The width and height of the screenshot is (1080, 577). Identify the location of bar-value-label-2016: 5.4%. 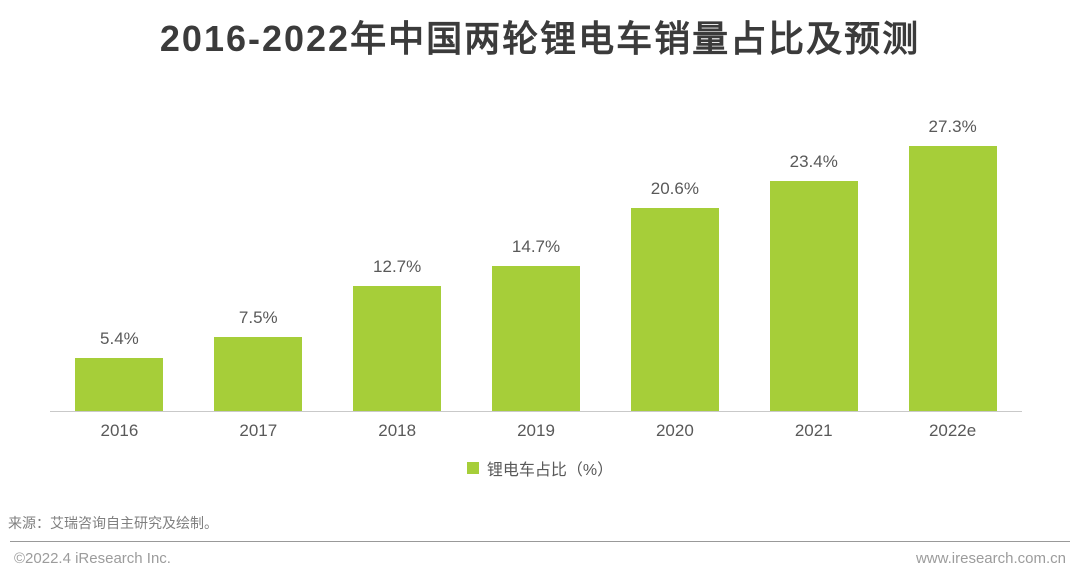
(119, 338).